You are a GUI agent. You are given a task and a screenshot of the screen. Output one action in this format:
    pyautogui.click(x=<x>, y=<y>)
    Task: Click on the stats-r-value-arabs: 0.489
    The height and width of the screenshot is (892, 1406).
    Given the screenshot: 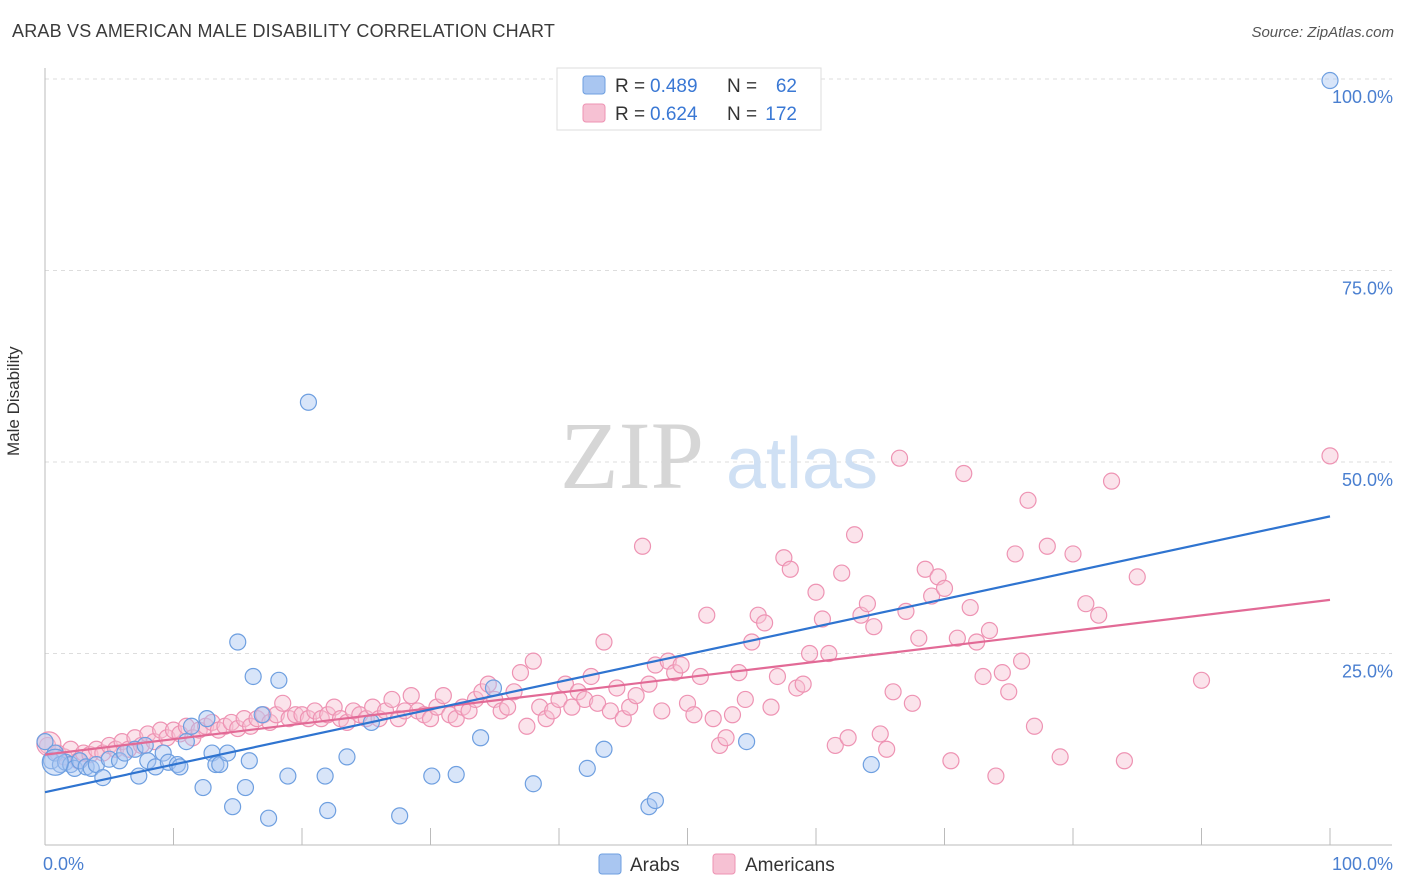 What is the action you would take?
    pyautogui.click(x=674, y=86)
    